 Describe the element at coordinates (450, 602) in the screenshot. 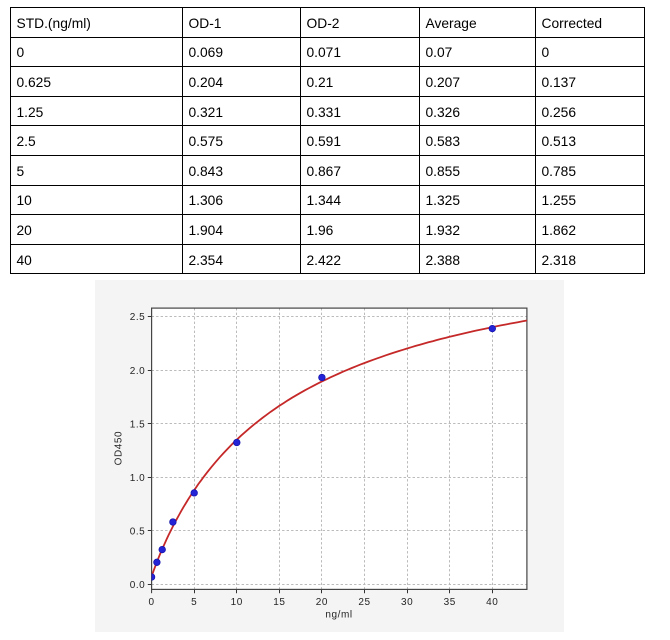

I see `svg-text: 35` at that location.